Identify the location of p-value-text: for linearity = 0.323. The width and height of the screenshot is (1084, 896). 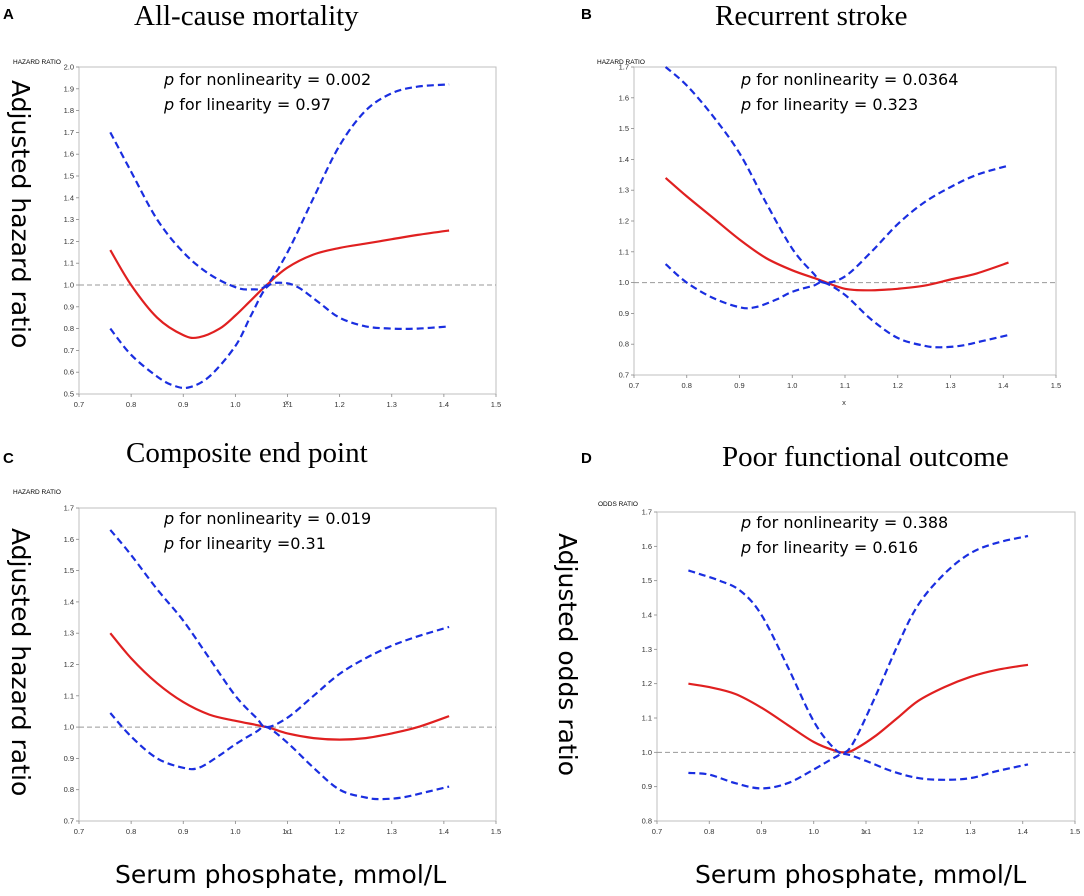
(834, 104).